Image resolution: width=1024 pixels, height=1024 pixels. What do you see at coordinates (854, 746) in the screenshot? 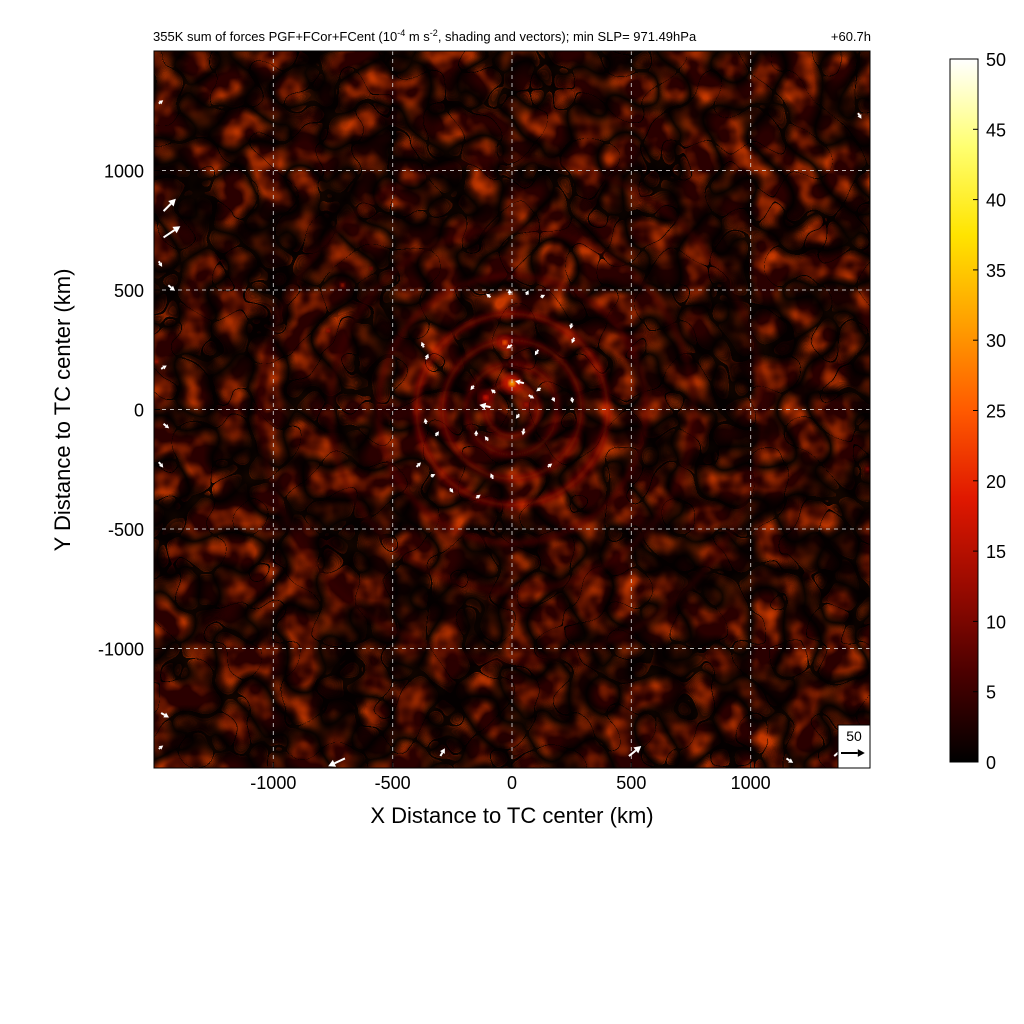
I see `reference-vector-key: 50` at bounding box center [854, 746].